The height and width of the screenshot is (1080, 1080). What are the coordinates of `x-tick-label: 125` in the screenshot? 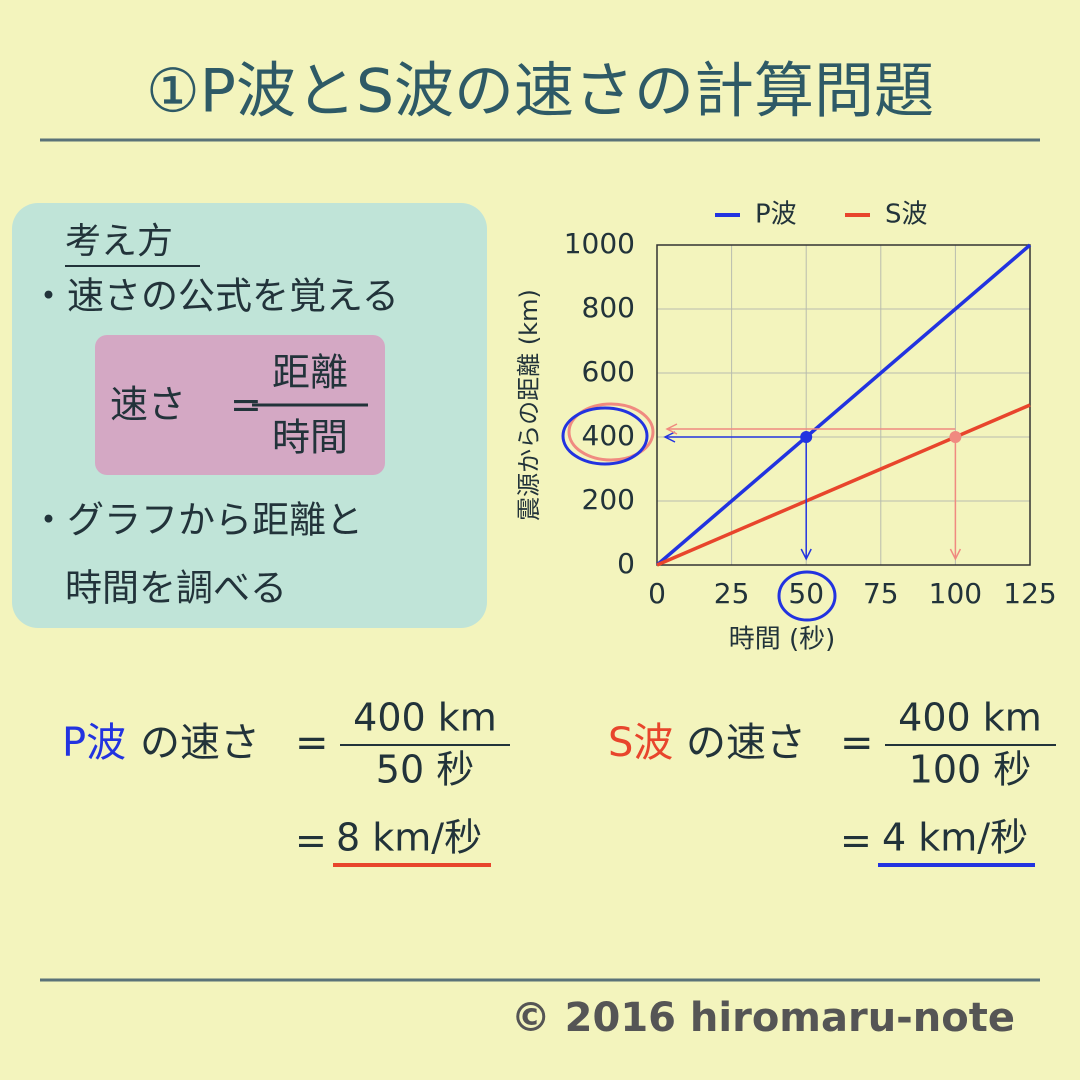 It's located at (1029, 593).